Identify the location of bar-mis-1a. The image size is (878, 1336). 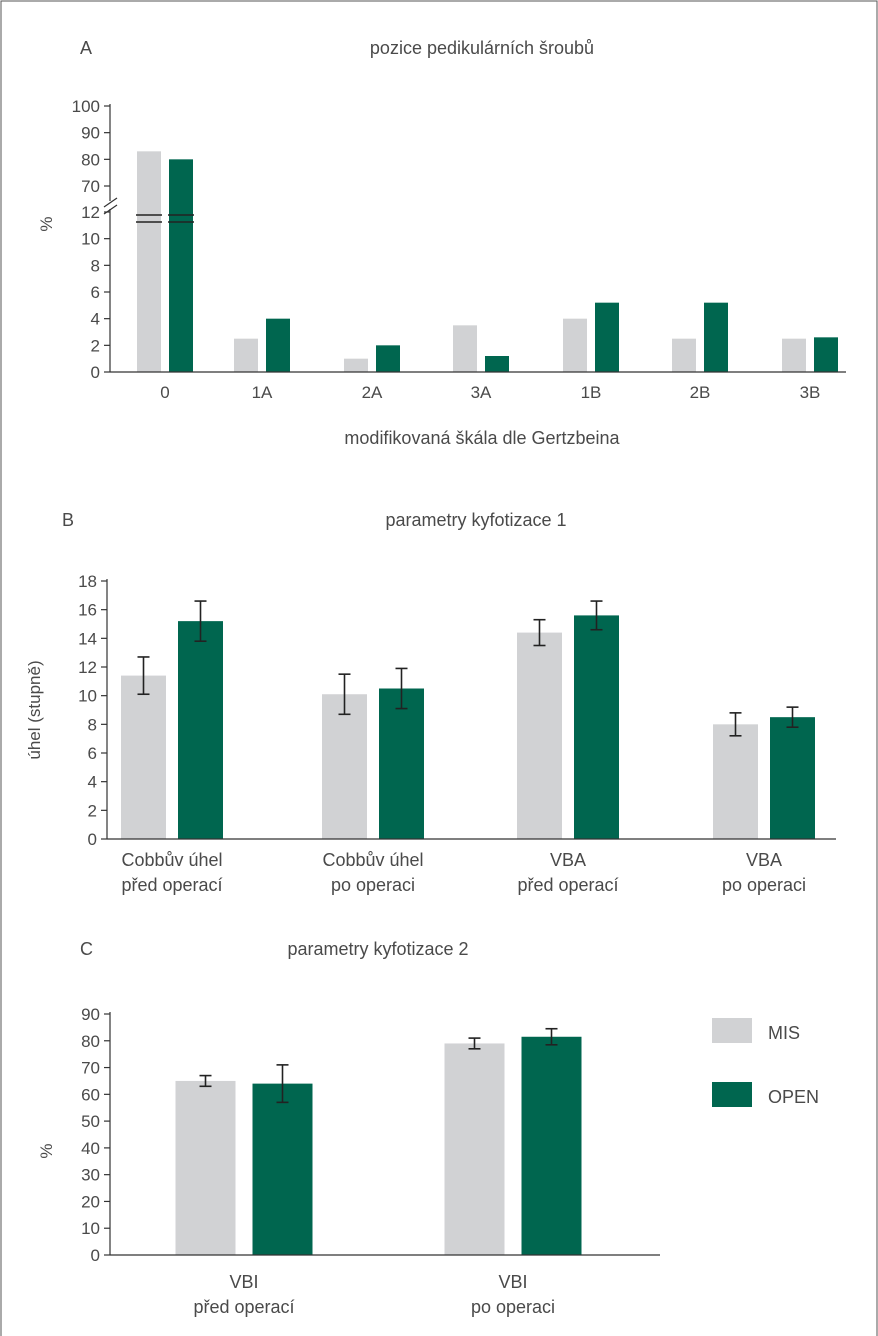
(246, 355).